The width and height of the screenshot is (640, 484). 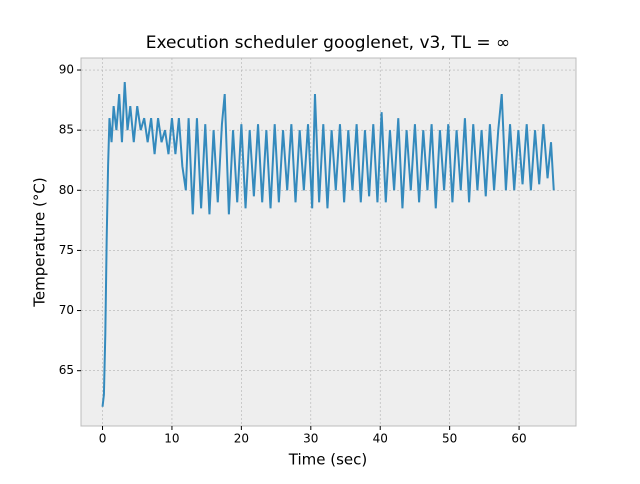 What do you see at coordinates (241, 439) in the screenshot?
I see `x-tick-label: 20` at bounding box center [241, 439].